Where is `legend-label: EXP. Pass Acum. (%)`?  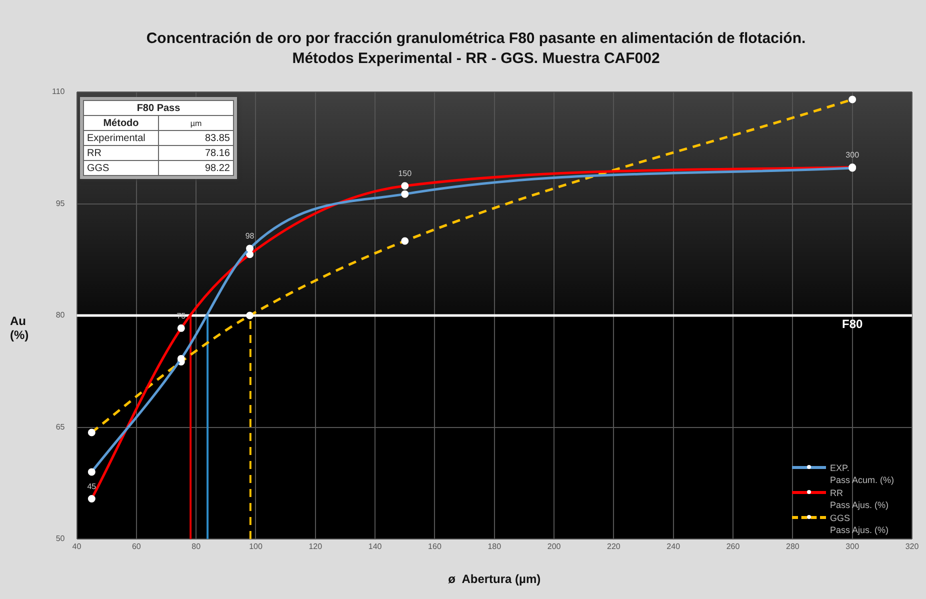 legend-label: EXP. Pass Acum. (%) is located at coordinates (862, 474).